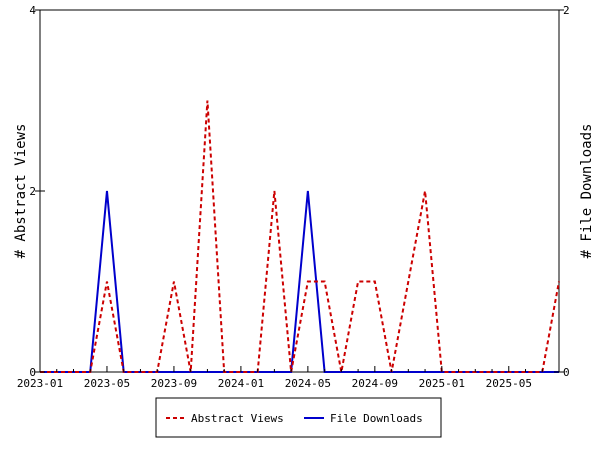  Describe the element at coordinates (308, 383) in the screenshot. I see `x-tick-label: 2024-05` at that location.